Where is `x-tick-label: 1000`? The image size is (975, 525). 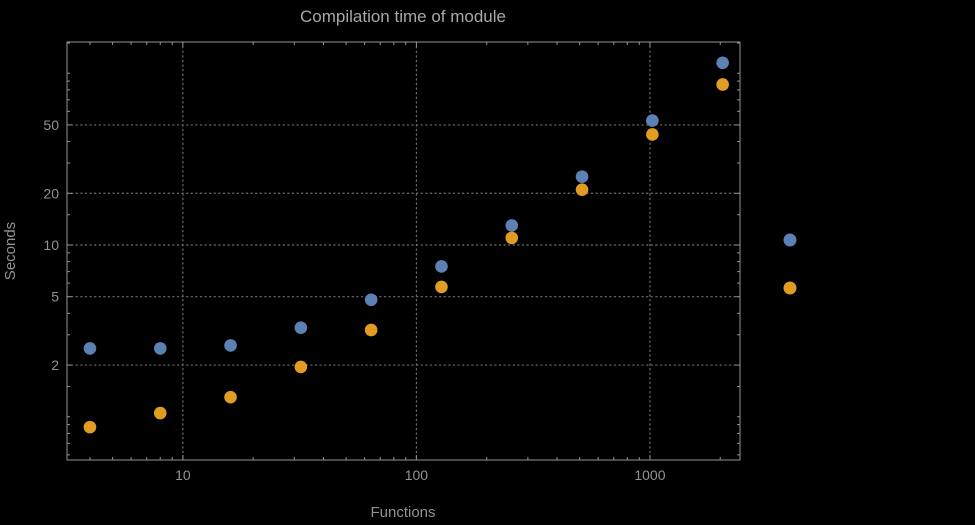 x-tick-label: 1000 is located at coordinates (649, 475).